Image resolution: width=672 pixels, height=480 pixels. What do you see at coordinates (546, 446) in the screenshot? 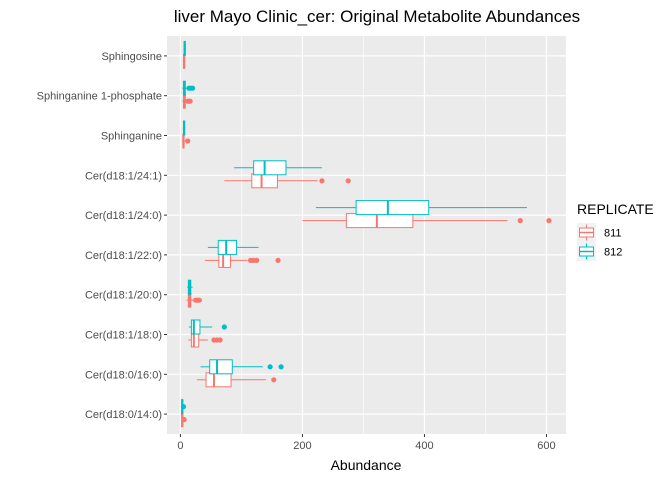
I see `x-tick-label: 600` at bounding box center [546, 446].